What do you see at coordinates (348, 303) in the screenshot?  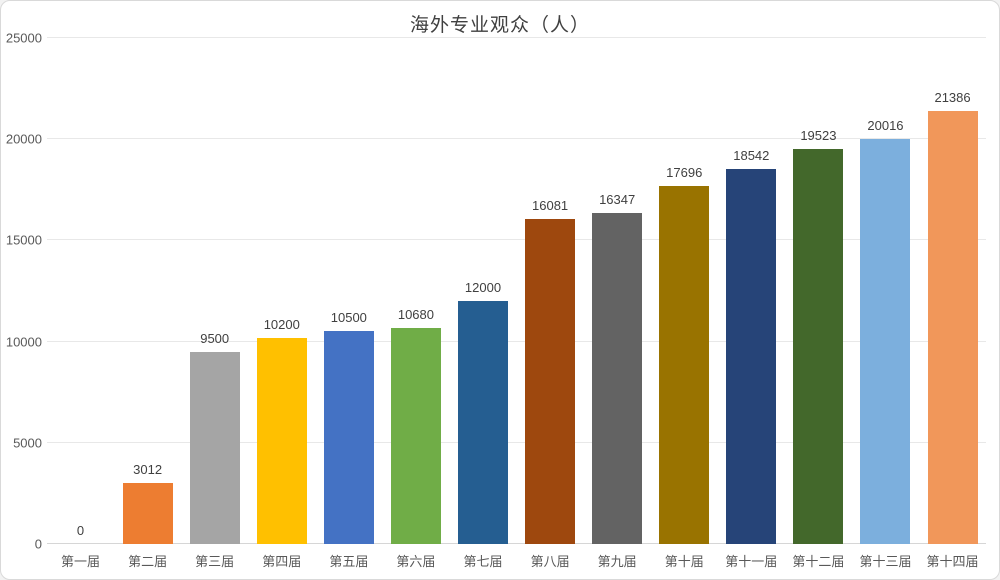 I see `bar-slot: 10500 第五届` at bounding box center [348, 303].